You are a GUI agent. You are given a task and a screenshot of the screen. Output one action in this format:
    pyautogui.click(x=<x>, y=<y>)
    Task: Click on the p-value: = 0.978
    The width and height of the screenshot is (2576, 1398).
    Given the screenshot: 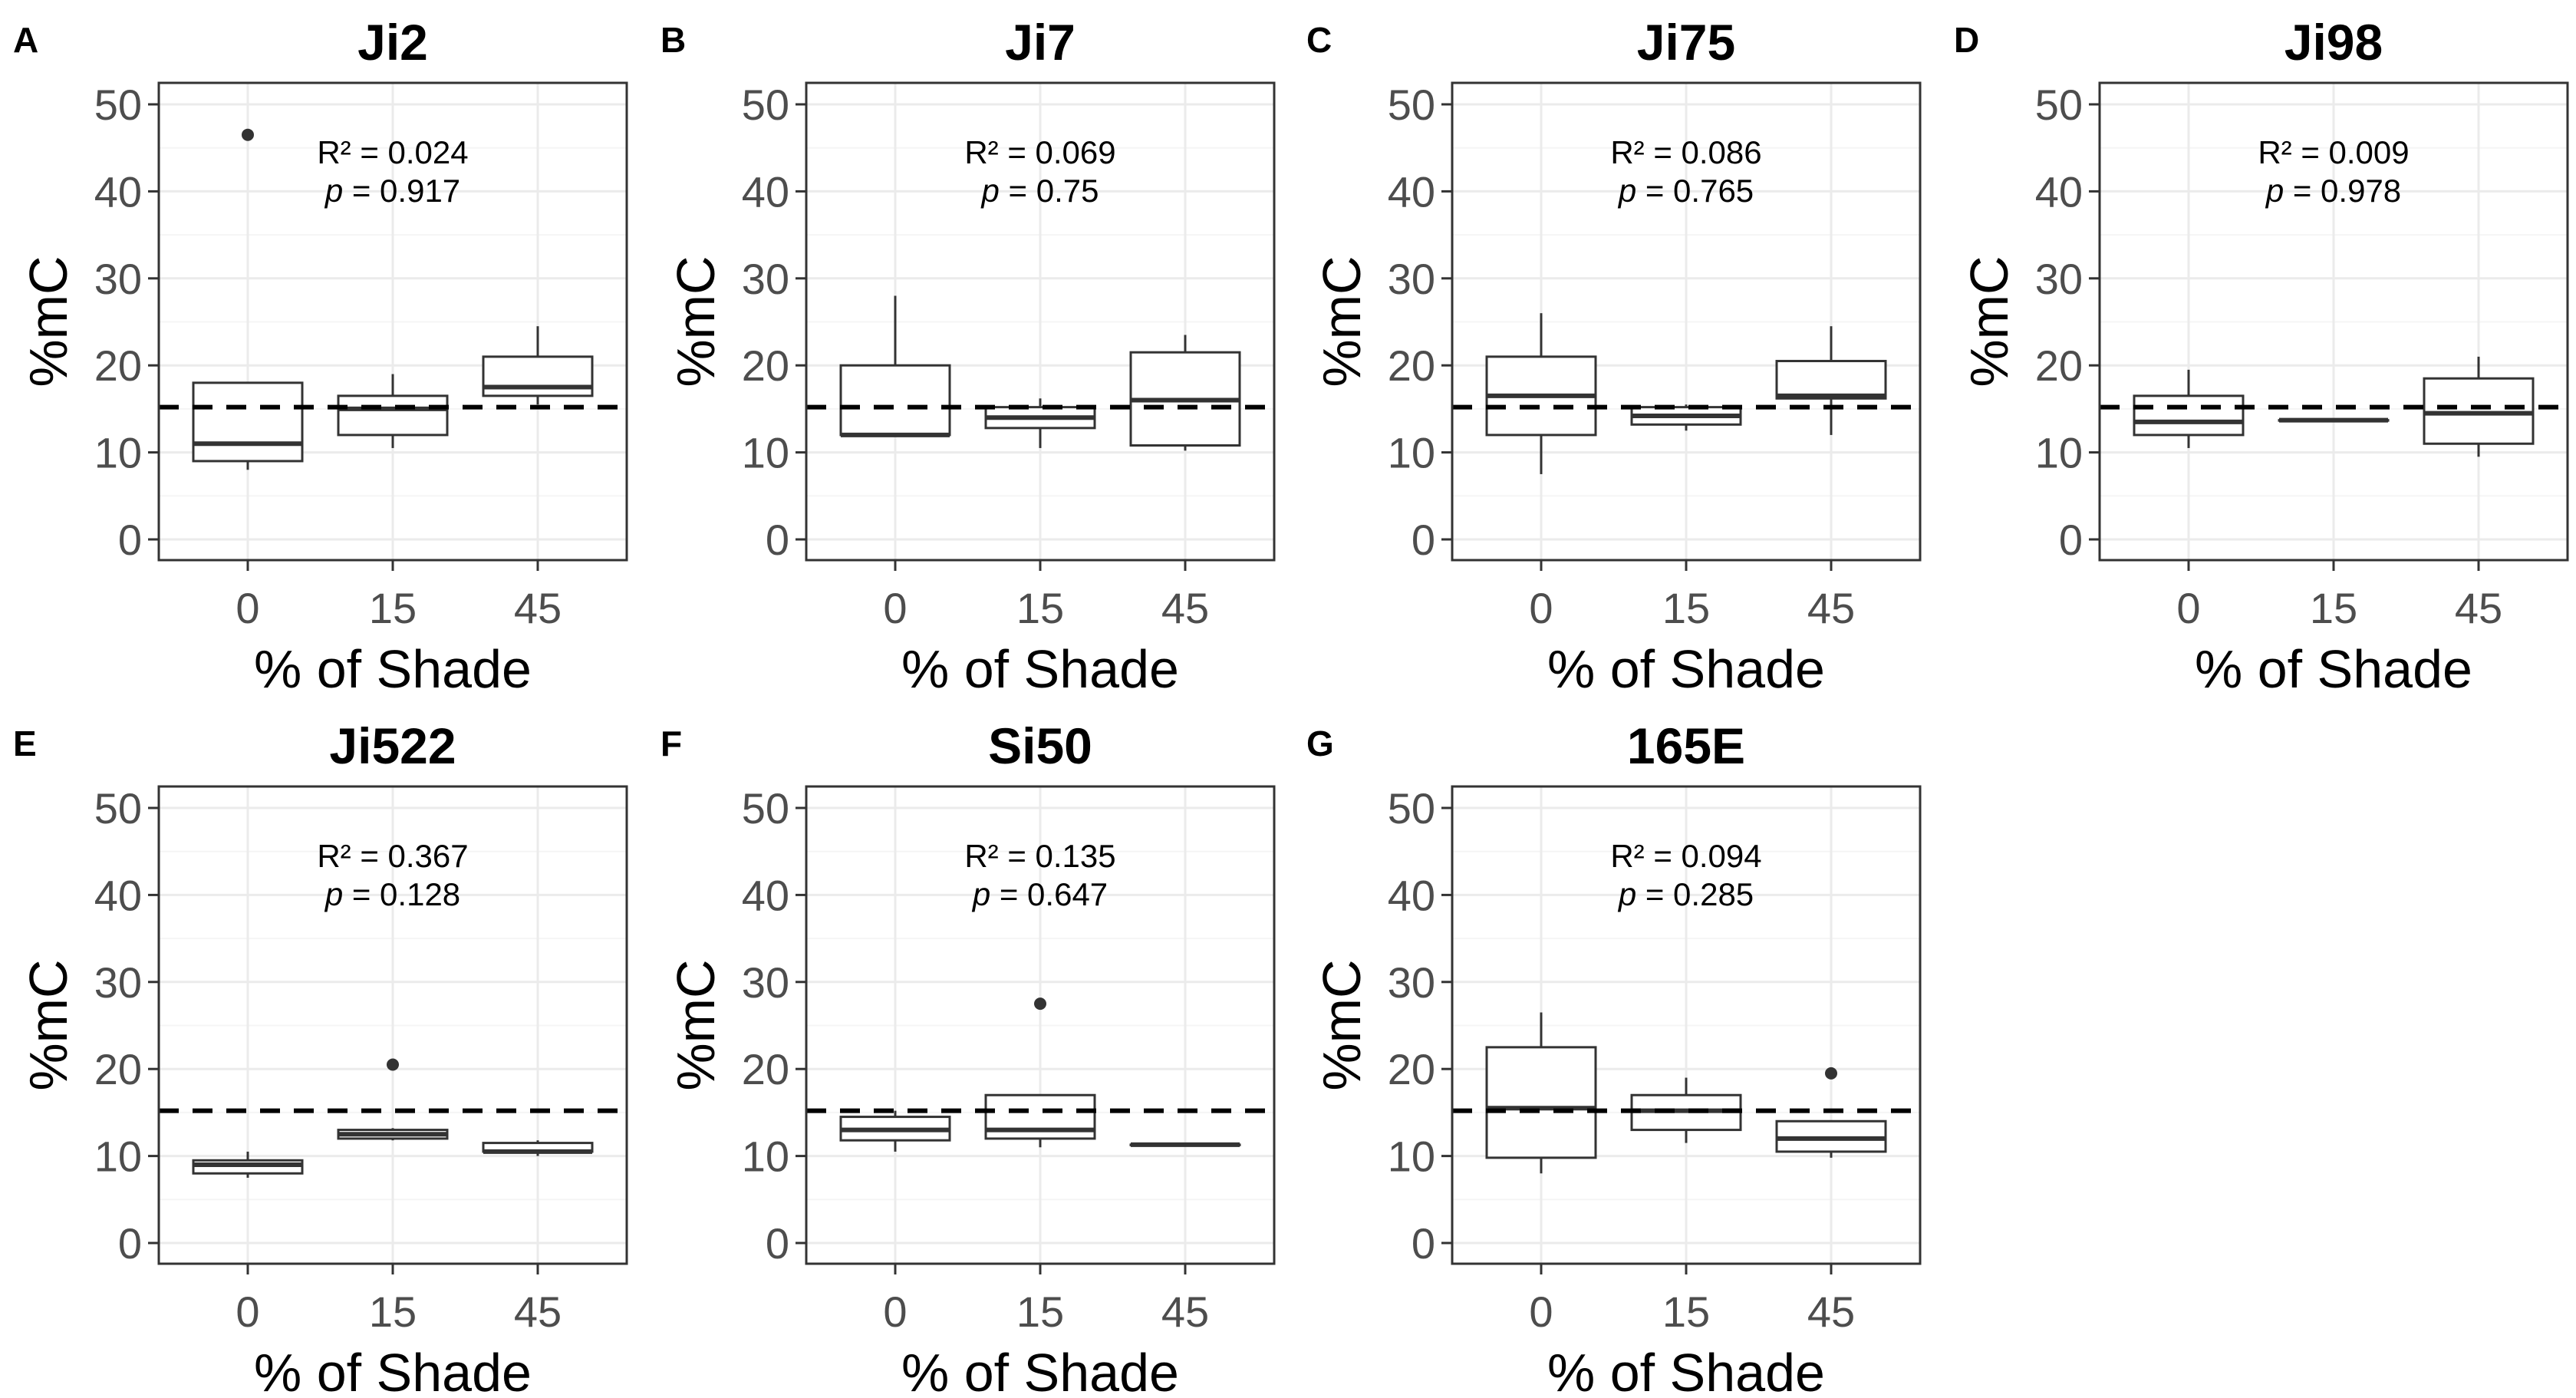 What is the action you would take?
    pyautogui.click(x=2342, y=191)
    